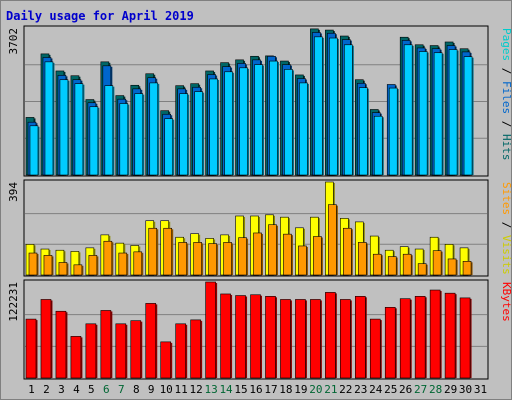 This screenshot has height=400, width=512. Describe the element at coordinates (480, 389) in the screenshot. I see `x-label-day-31: 31` at that location.